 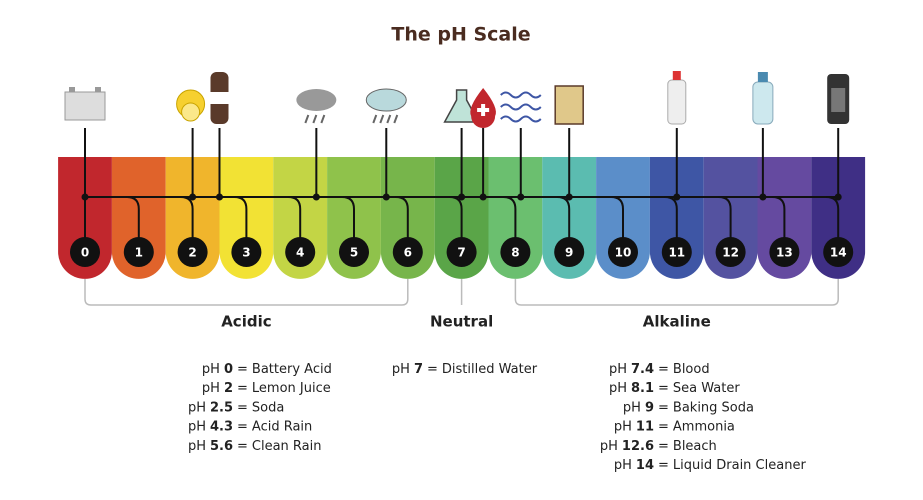 I want to click on example-substance: = Clean Rain, so click(x=279, y=445).